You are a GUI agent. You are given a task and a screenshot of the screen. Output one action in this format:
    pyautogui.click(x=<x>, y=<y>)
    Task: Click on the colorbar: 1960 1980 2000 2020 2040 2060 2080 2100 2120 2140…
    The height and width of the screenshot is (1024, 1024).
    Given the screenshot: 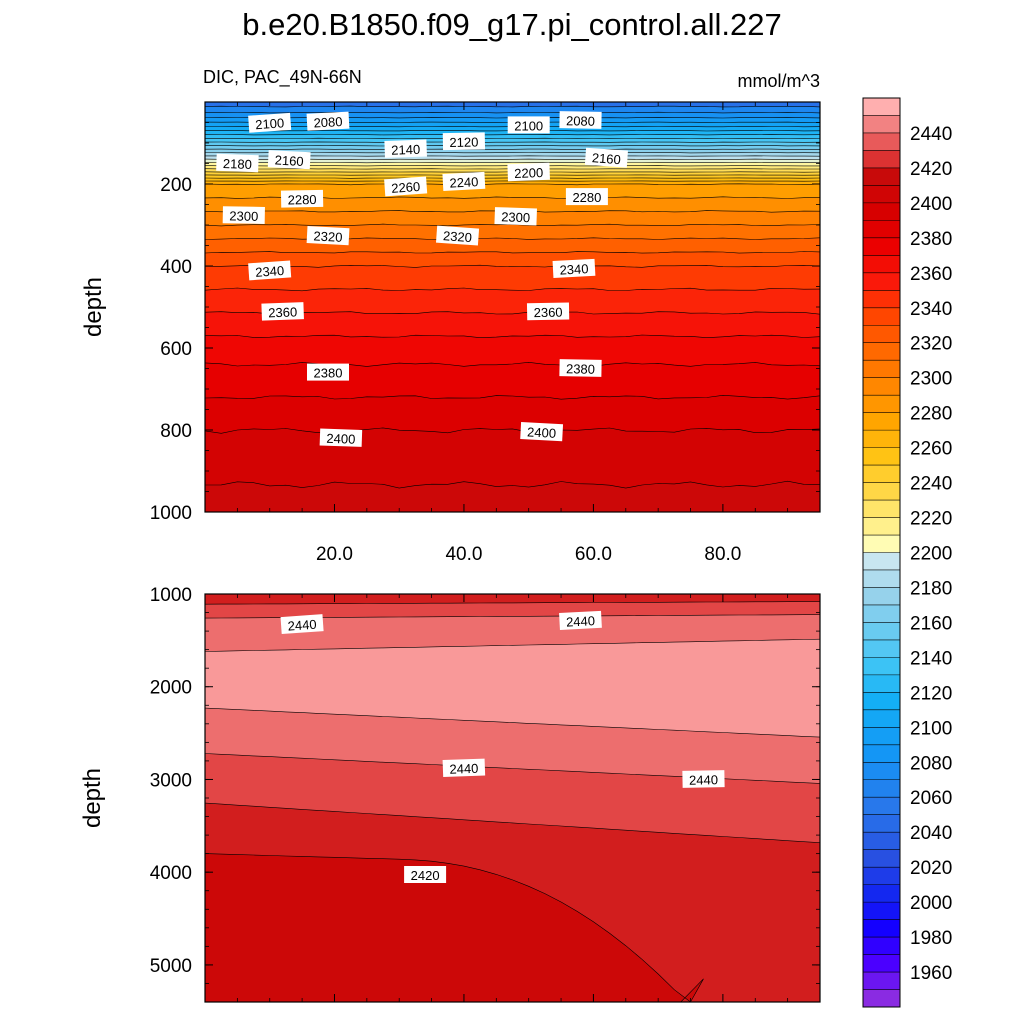 What is the action you would take?
    pyautogui.click(x=907, y=552)
    